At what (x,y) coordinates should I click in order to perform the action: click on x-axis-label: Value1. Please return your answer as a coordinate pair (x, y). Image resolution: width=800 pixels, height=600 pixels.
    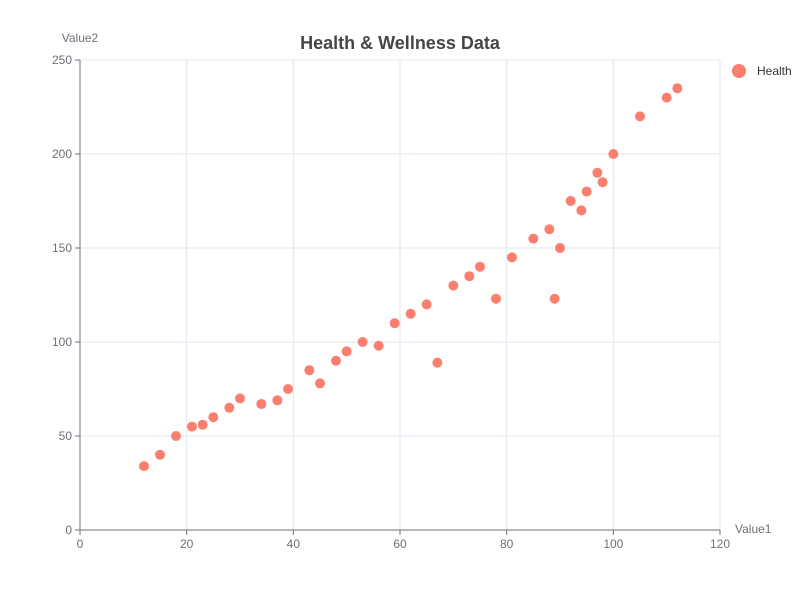
    Looking at the image, I should click on (753, 529).